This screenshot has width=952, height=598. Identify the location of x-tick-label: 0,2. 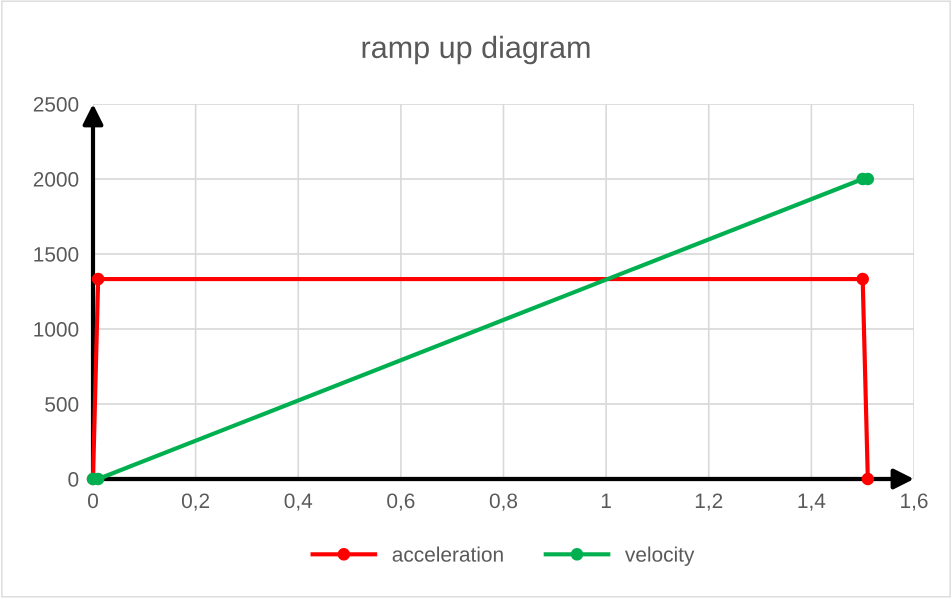
(196, 502).